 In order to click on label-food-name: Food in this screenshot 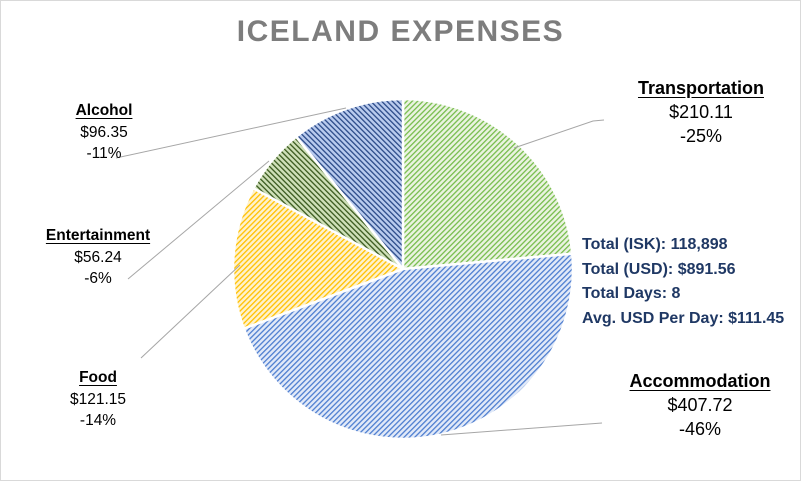, I will do `click(98, 377)`.